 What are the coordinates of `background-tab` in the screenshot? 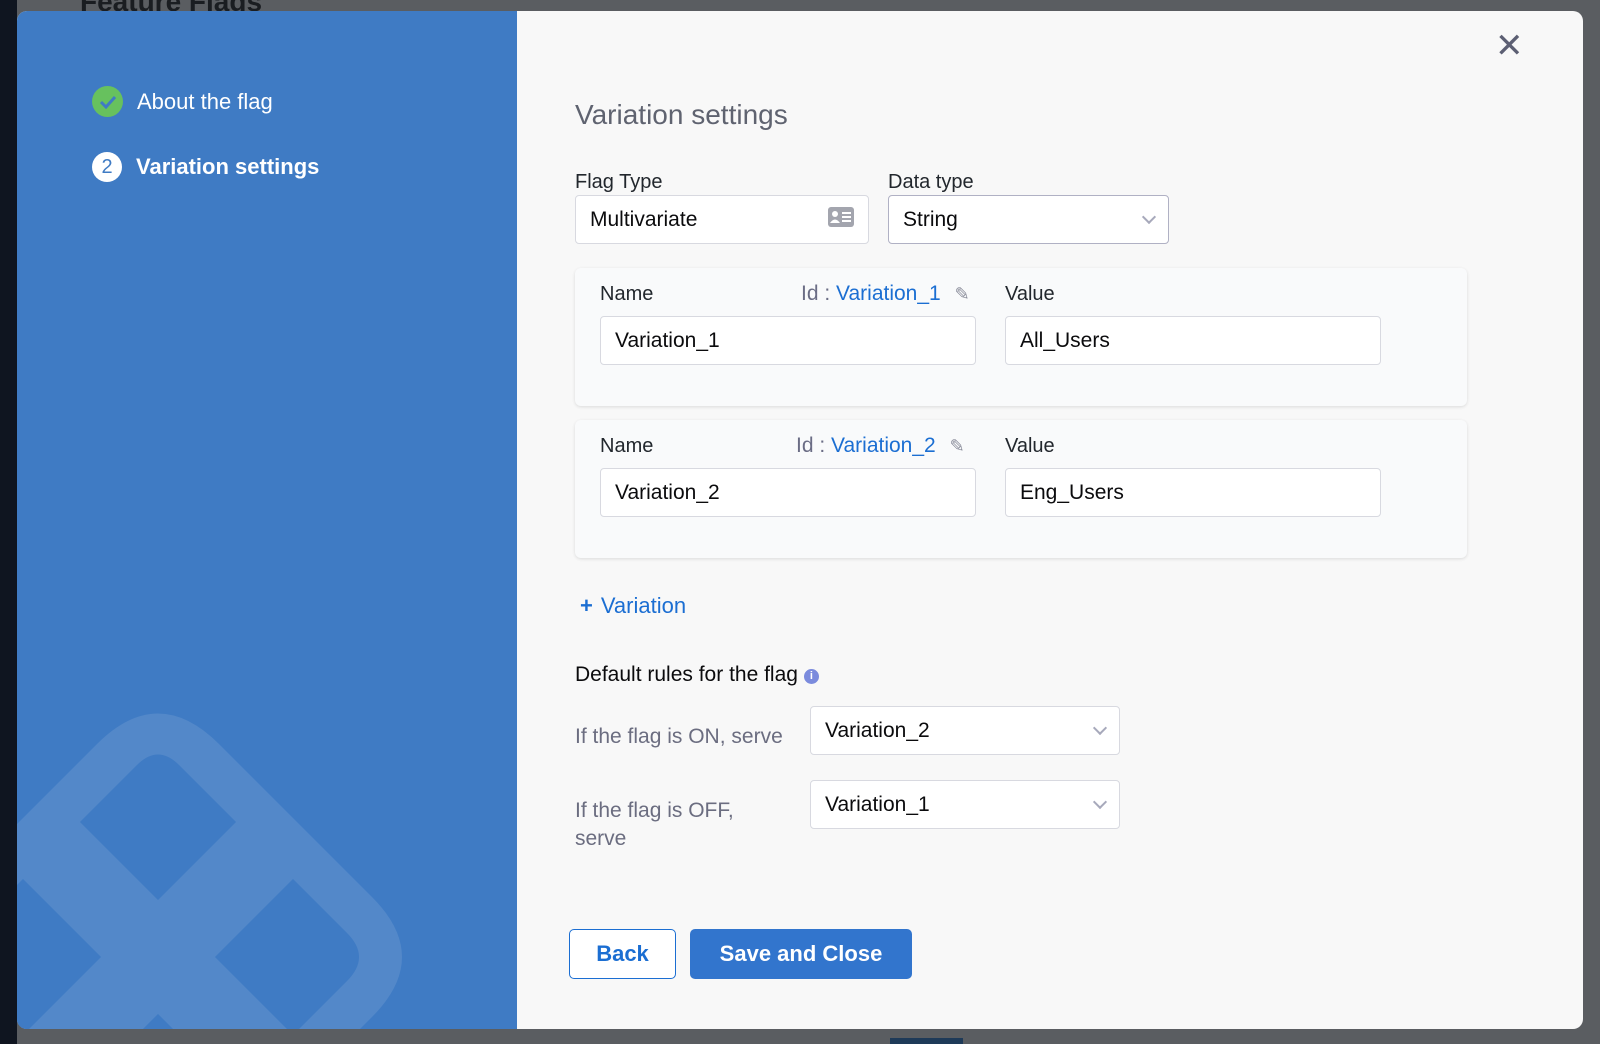 It's located at (926, 1041).